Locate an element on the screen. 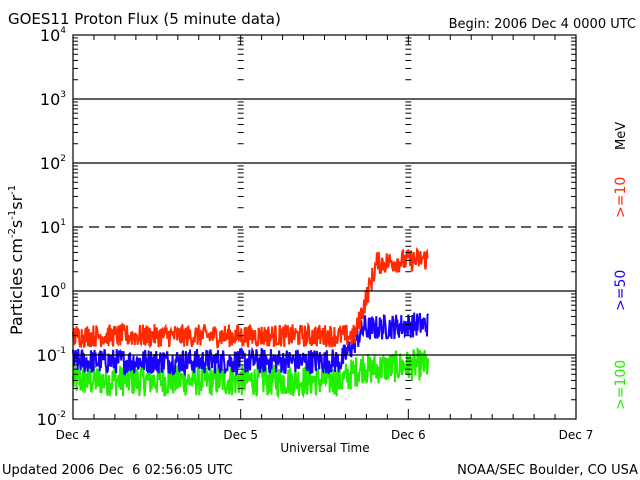 The image size is (640, 480). y-tick-label: 10⁻² is located at coordinates (51, 419).